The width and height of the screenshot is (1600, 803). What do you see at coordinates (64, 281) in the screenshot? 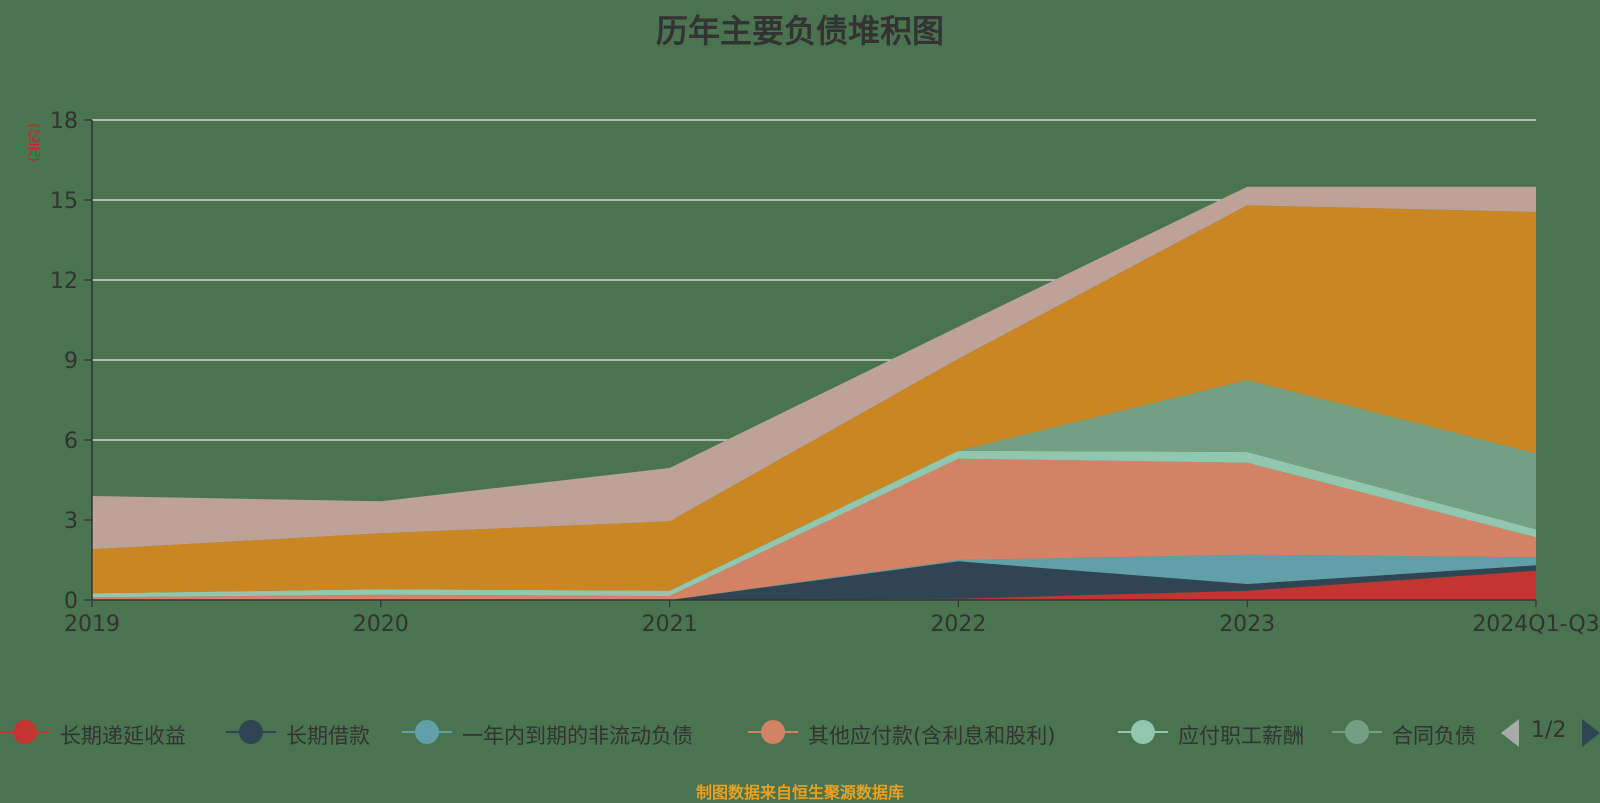
I see `y-tick-label: 12` at bounding box center [64, 281].